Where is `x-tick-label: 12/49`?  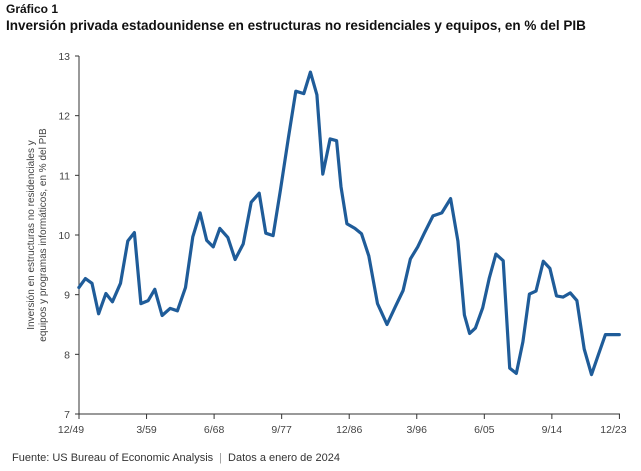
x-tick-label: 12/49 is located at coordinates (71, 430).